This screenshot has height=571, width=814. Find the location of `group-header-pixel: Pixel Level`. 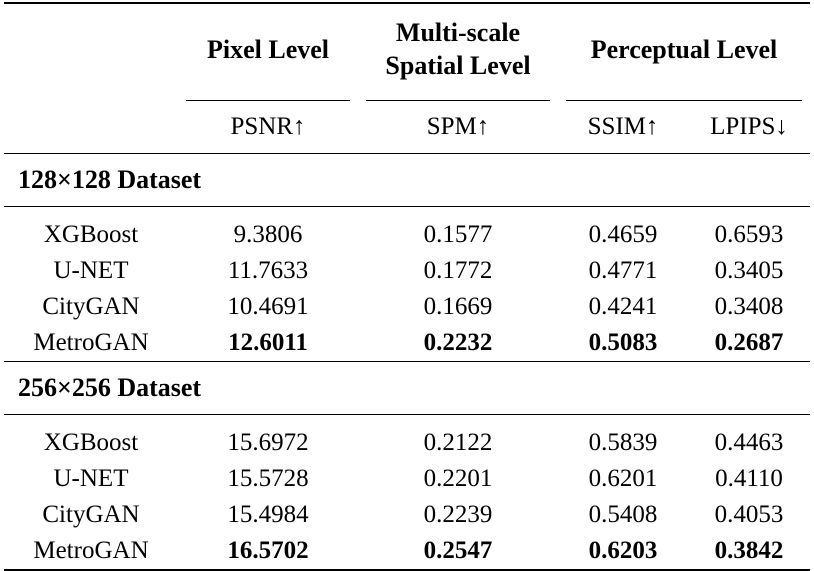

group-header-pixel: Pixel Level is located at coordinates (268, 48).